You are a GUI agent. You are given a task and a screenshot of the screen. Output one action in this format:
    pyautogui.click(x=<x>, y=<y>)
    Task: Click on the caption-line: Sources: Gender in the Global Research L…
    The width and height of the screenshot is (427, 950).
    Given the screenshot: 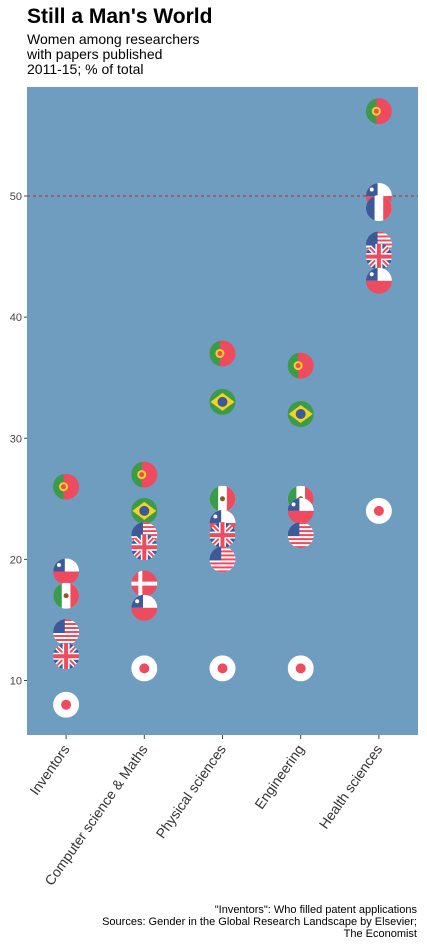 What is the action you would take?
    pyautogui.click(x=259, y=922)
    